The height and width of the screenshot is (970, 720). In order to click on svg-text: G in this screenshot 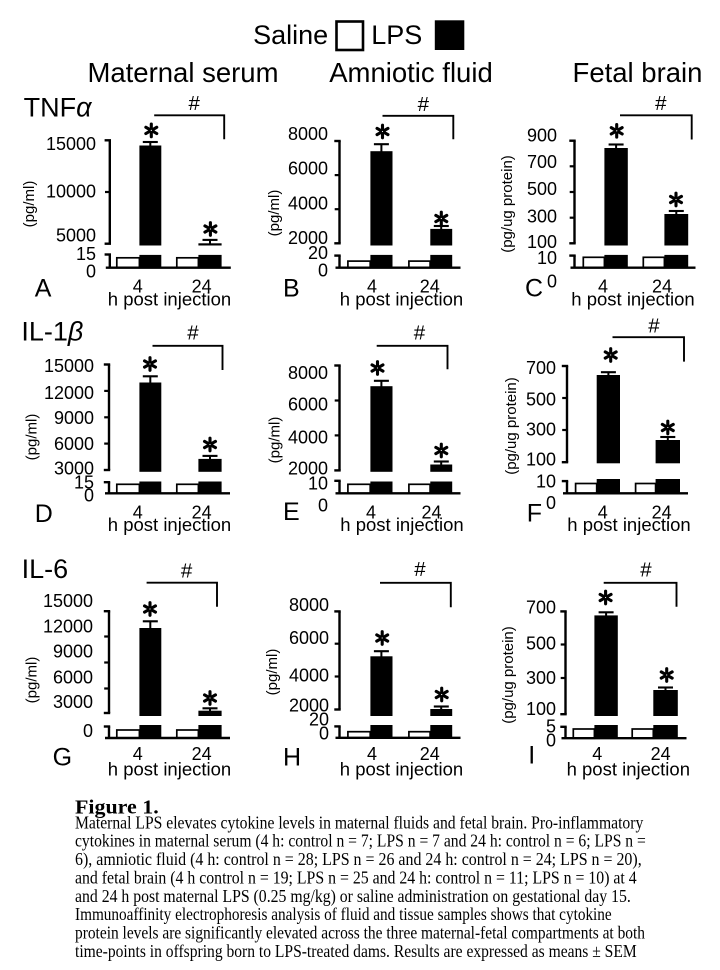, I will do `click(62, 758)`.